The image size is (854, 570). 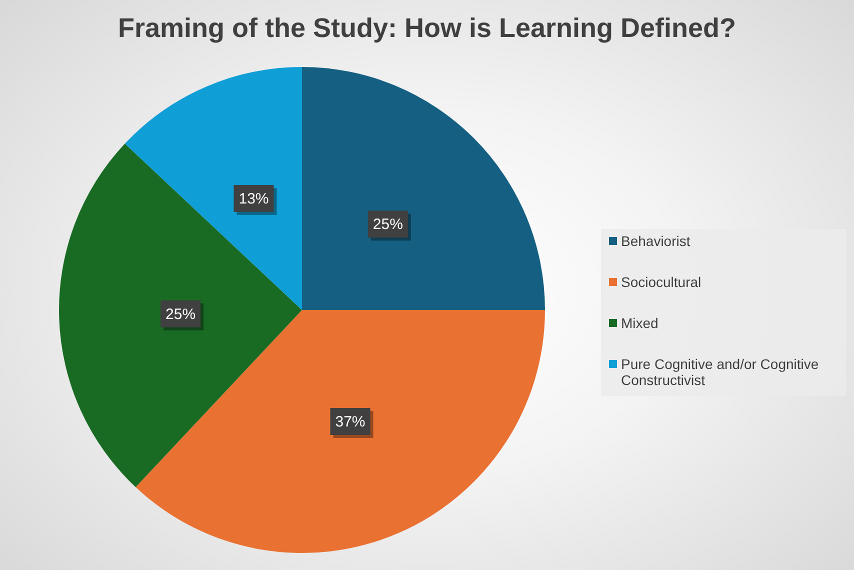 I want to click on data-label: 13%, so click(x=253, y=199).